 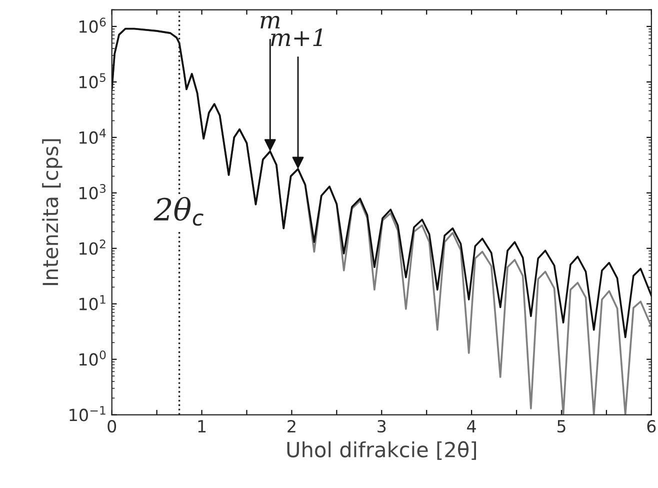 I want to click on y-tick-label: 10$^{−1}$, so click(x=88, y=414).